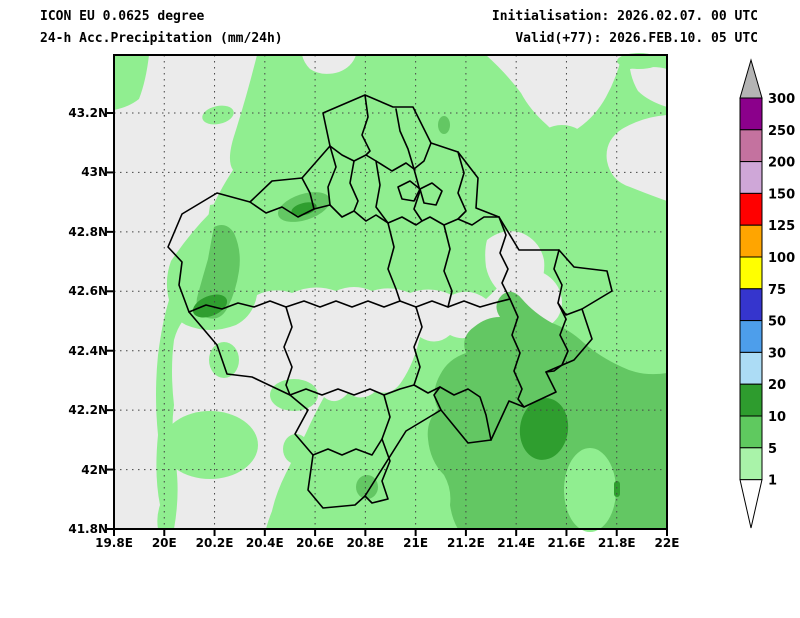 Image resolution: width=800 pixels, height=618 pixels. What do you see at coordinates (88, 113) in the screenshot?
I see `lat-tick-label: 43.2N` at bounding box center [88, 113].